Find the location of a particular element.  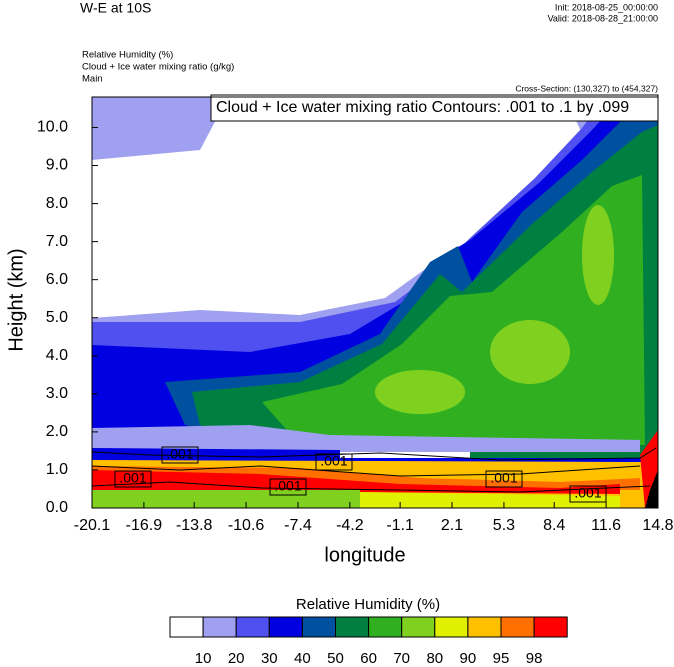

x-tick-label: 2.1 is located at coordinates (452, 525).